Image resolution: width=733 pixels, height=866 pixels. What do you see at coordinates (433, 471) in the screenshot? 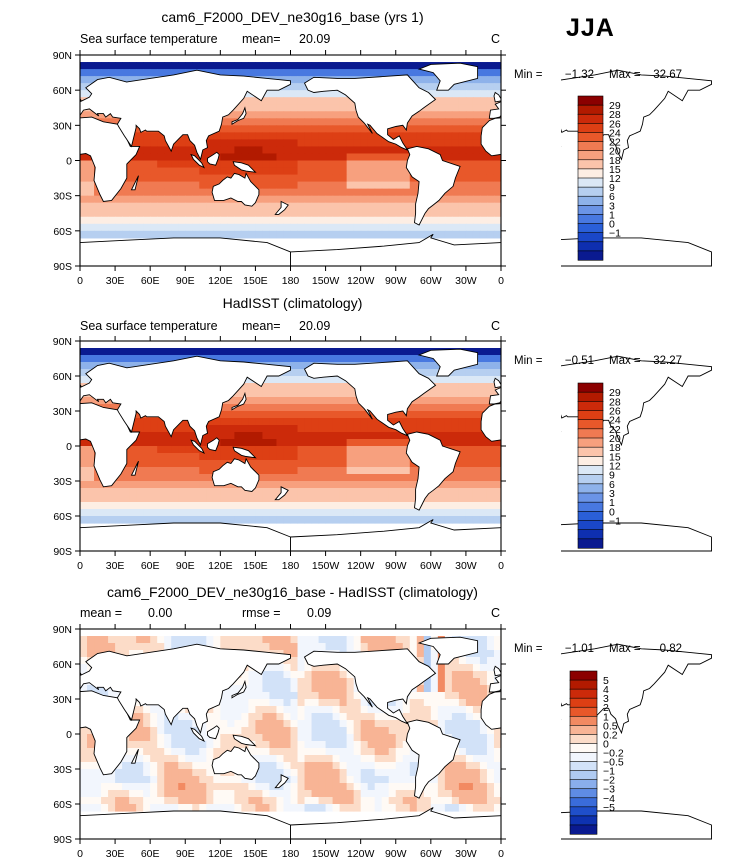
I see `land-mass` at bounding box center [433, 471].